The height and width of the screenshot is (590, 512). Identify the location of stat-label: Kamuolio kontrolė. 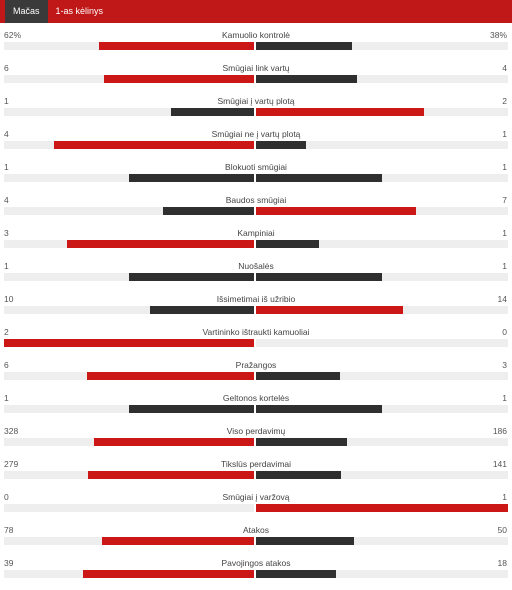
(256, 35).